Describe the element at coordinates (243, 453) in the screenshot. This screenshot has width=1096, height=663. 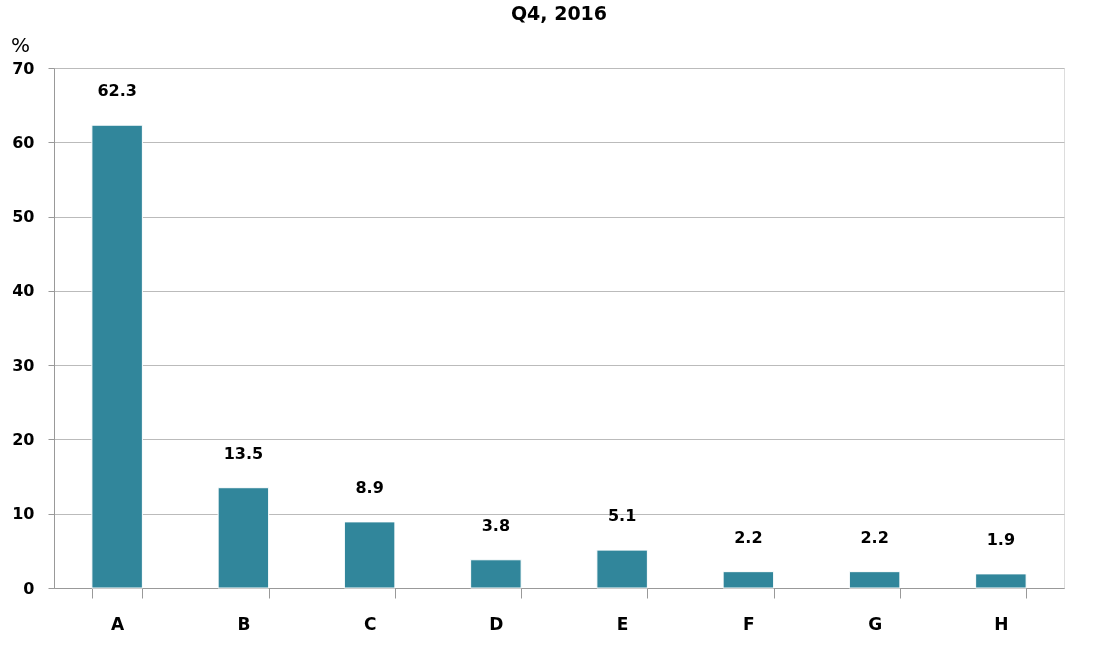
I see `data-label: 13.5` at that location.